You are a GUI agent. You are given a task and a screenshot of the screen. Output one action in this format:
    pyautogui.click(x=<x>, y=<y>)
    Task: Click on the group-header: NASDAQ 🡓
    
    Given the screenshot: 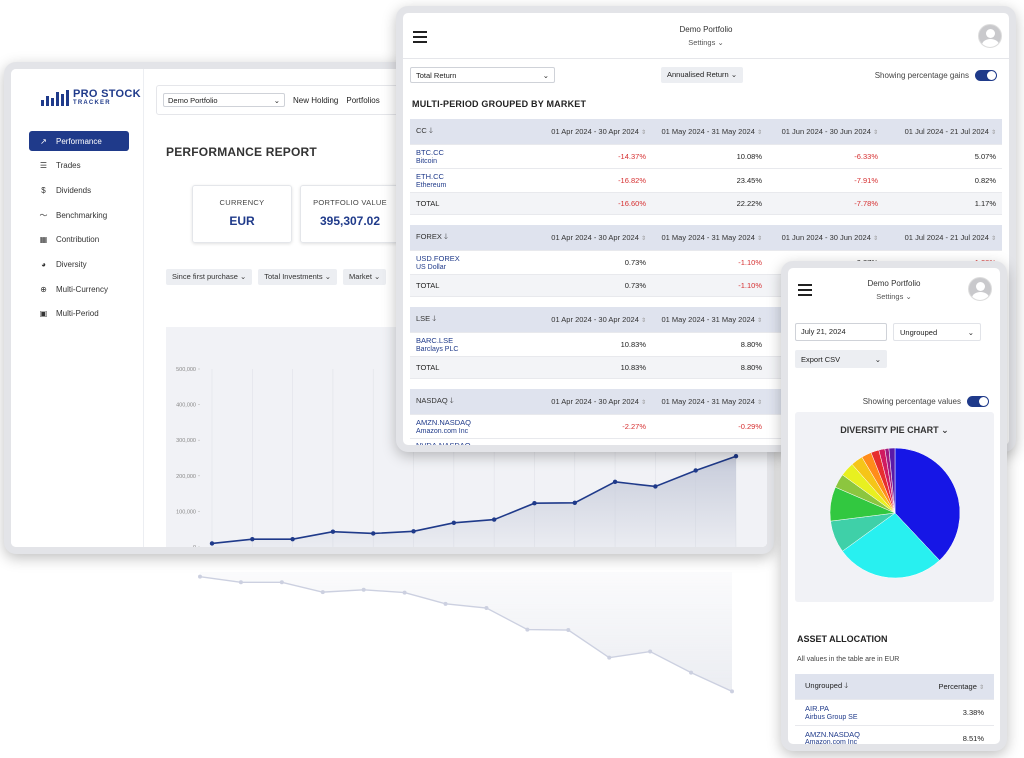 What is the action you would take?
    pyautogui.click(x=476, y=401)
    